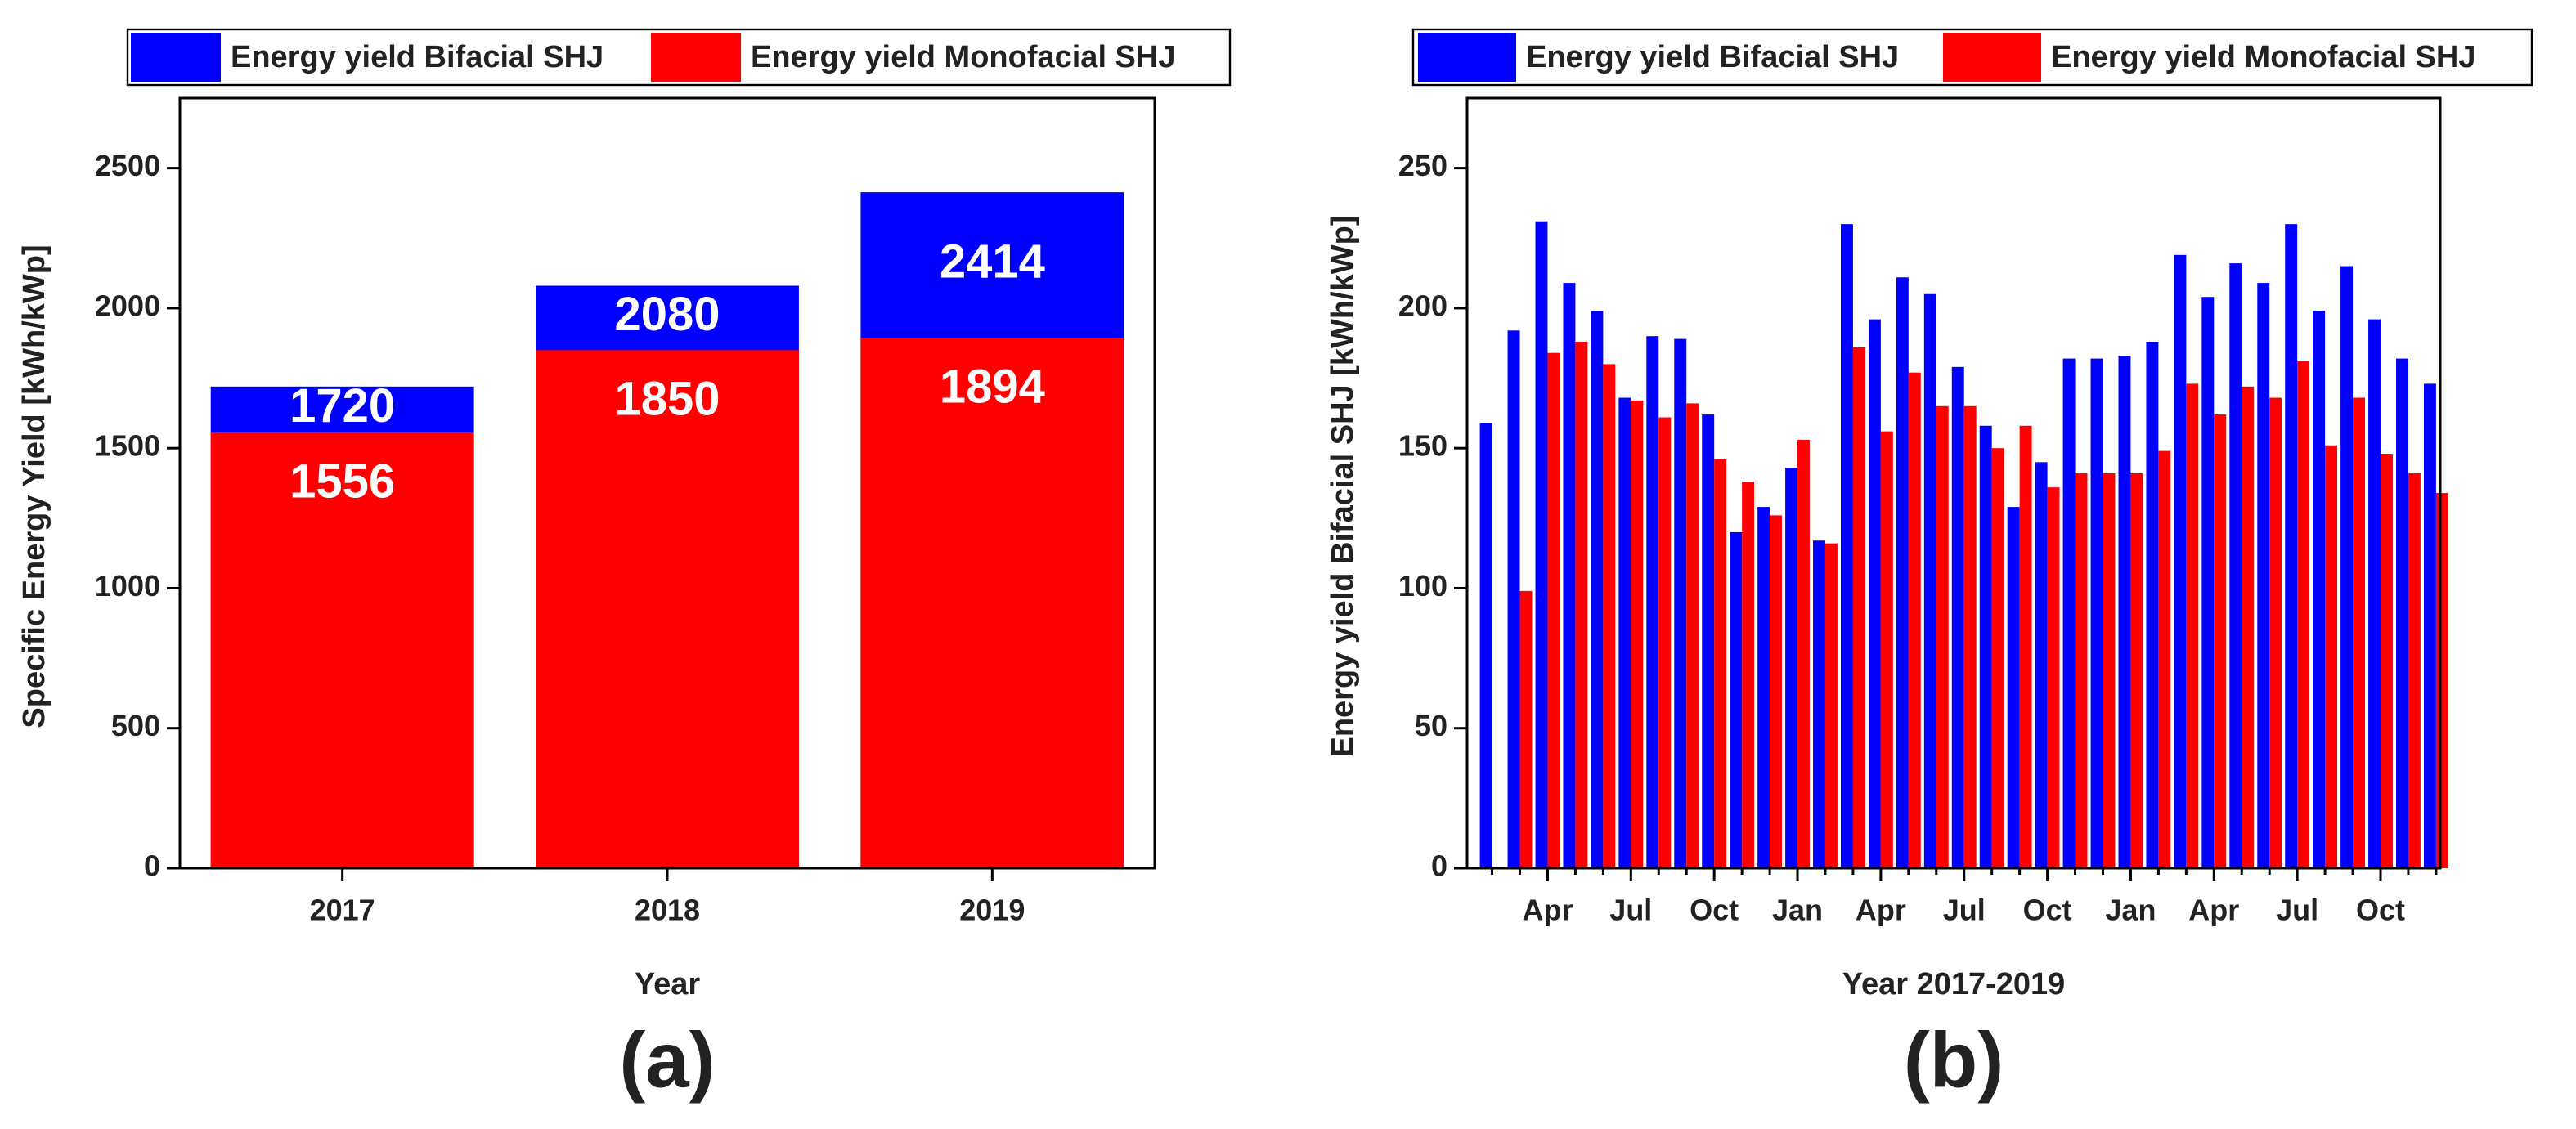  I want to click on y-tick-label: 100, so click(1423, 586).